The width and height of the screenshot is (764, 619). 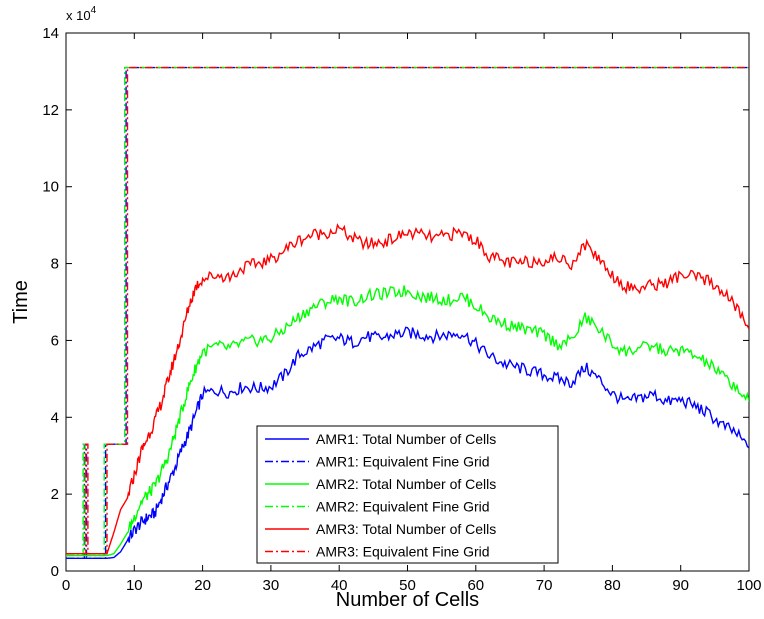 I want to click on y-tick-label: 12, so click(x=50, y=110).